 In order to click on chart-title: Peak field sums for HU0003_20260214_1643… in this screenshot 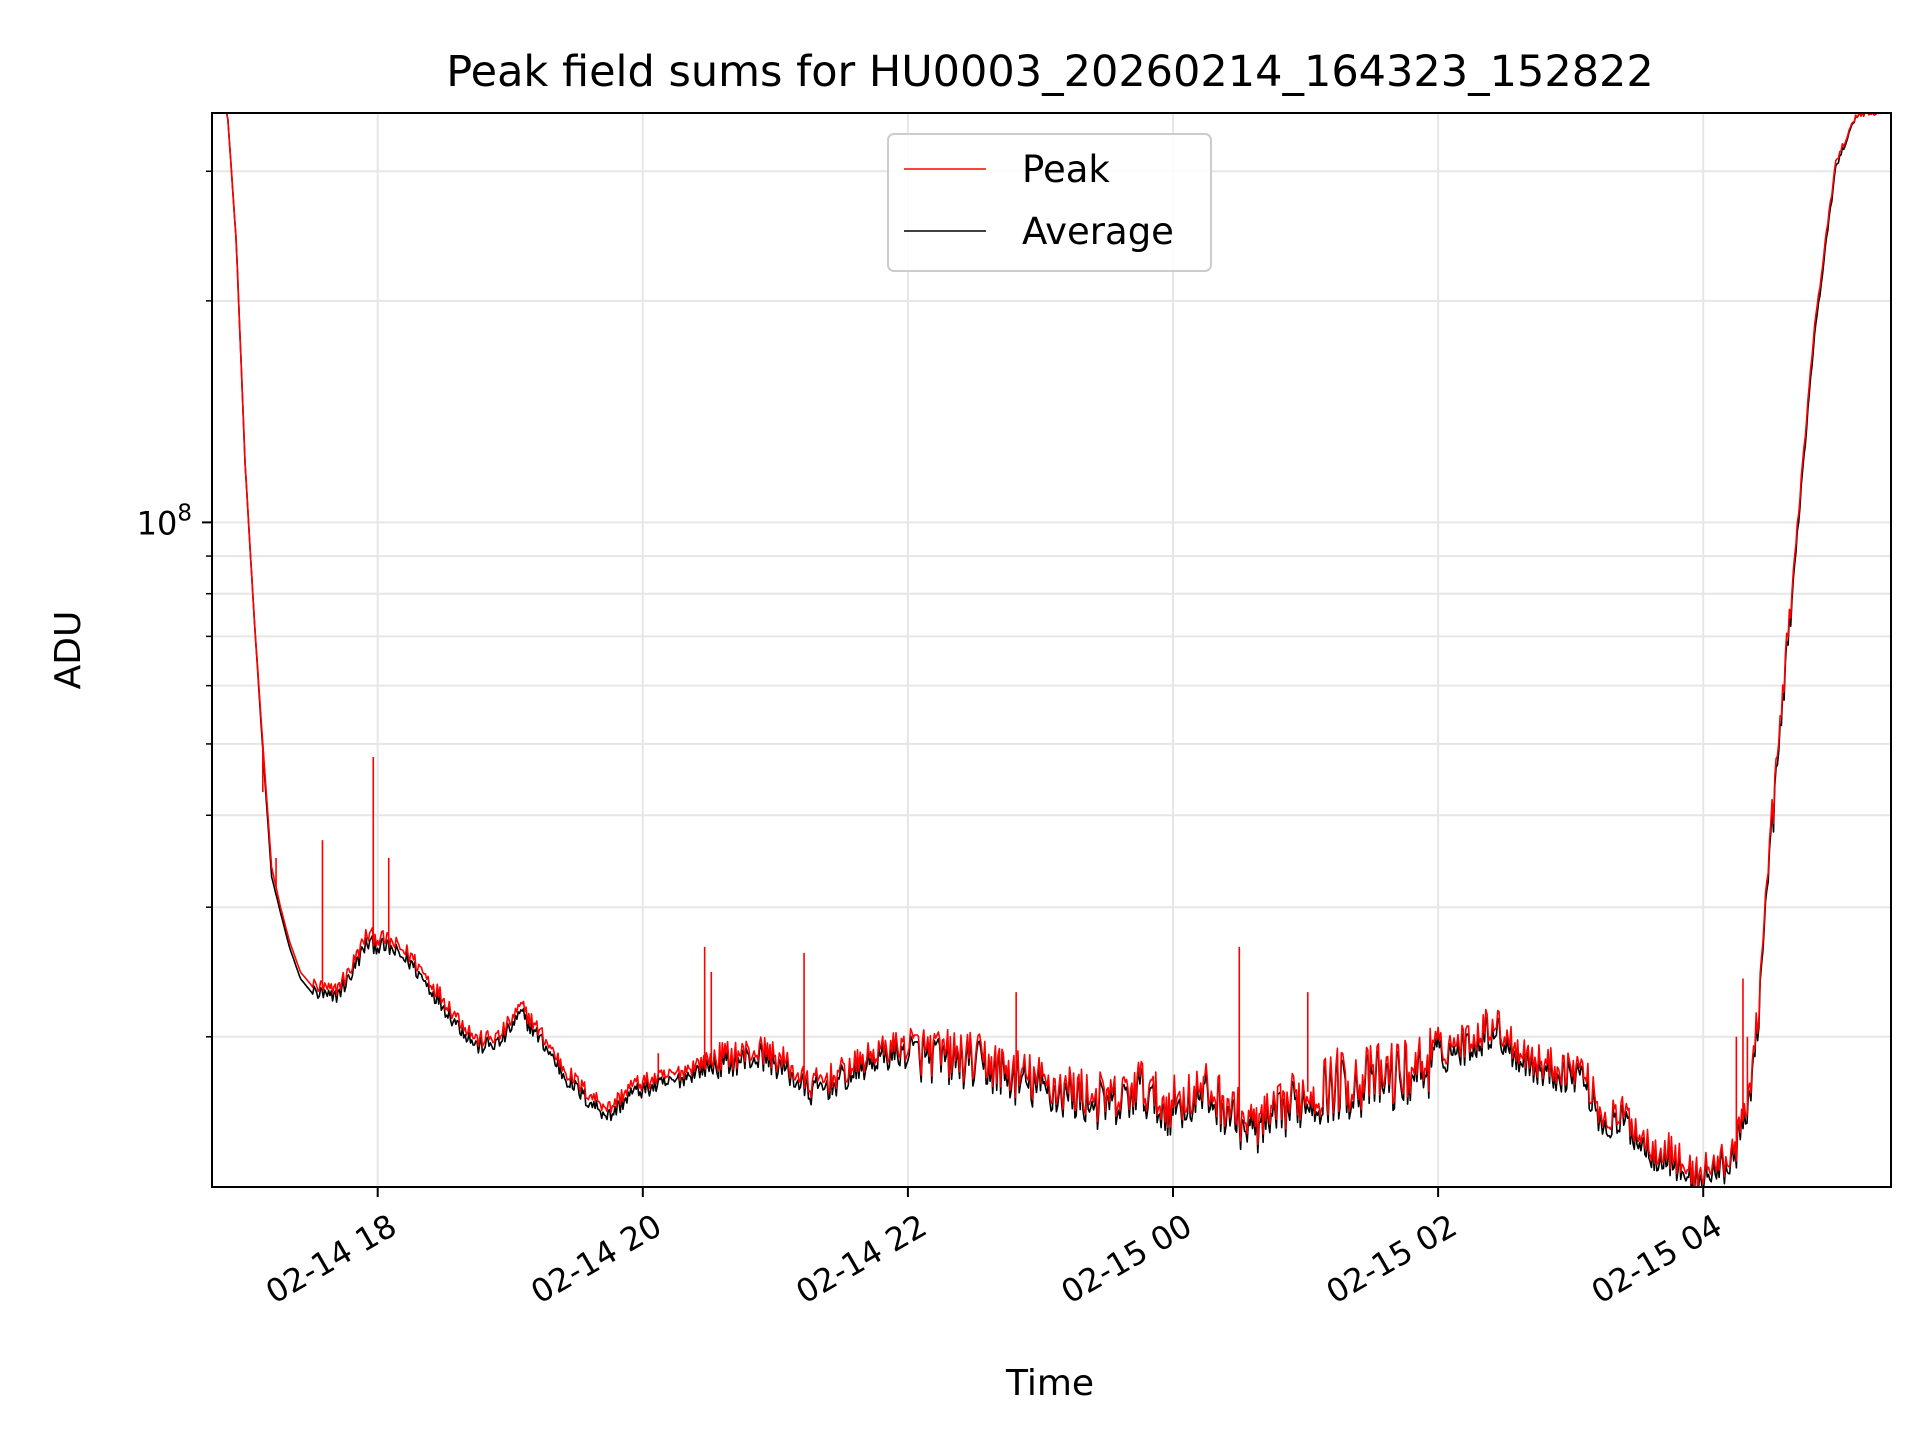, I will do `click(1050, 72)`.